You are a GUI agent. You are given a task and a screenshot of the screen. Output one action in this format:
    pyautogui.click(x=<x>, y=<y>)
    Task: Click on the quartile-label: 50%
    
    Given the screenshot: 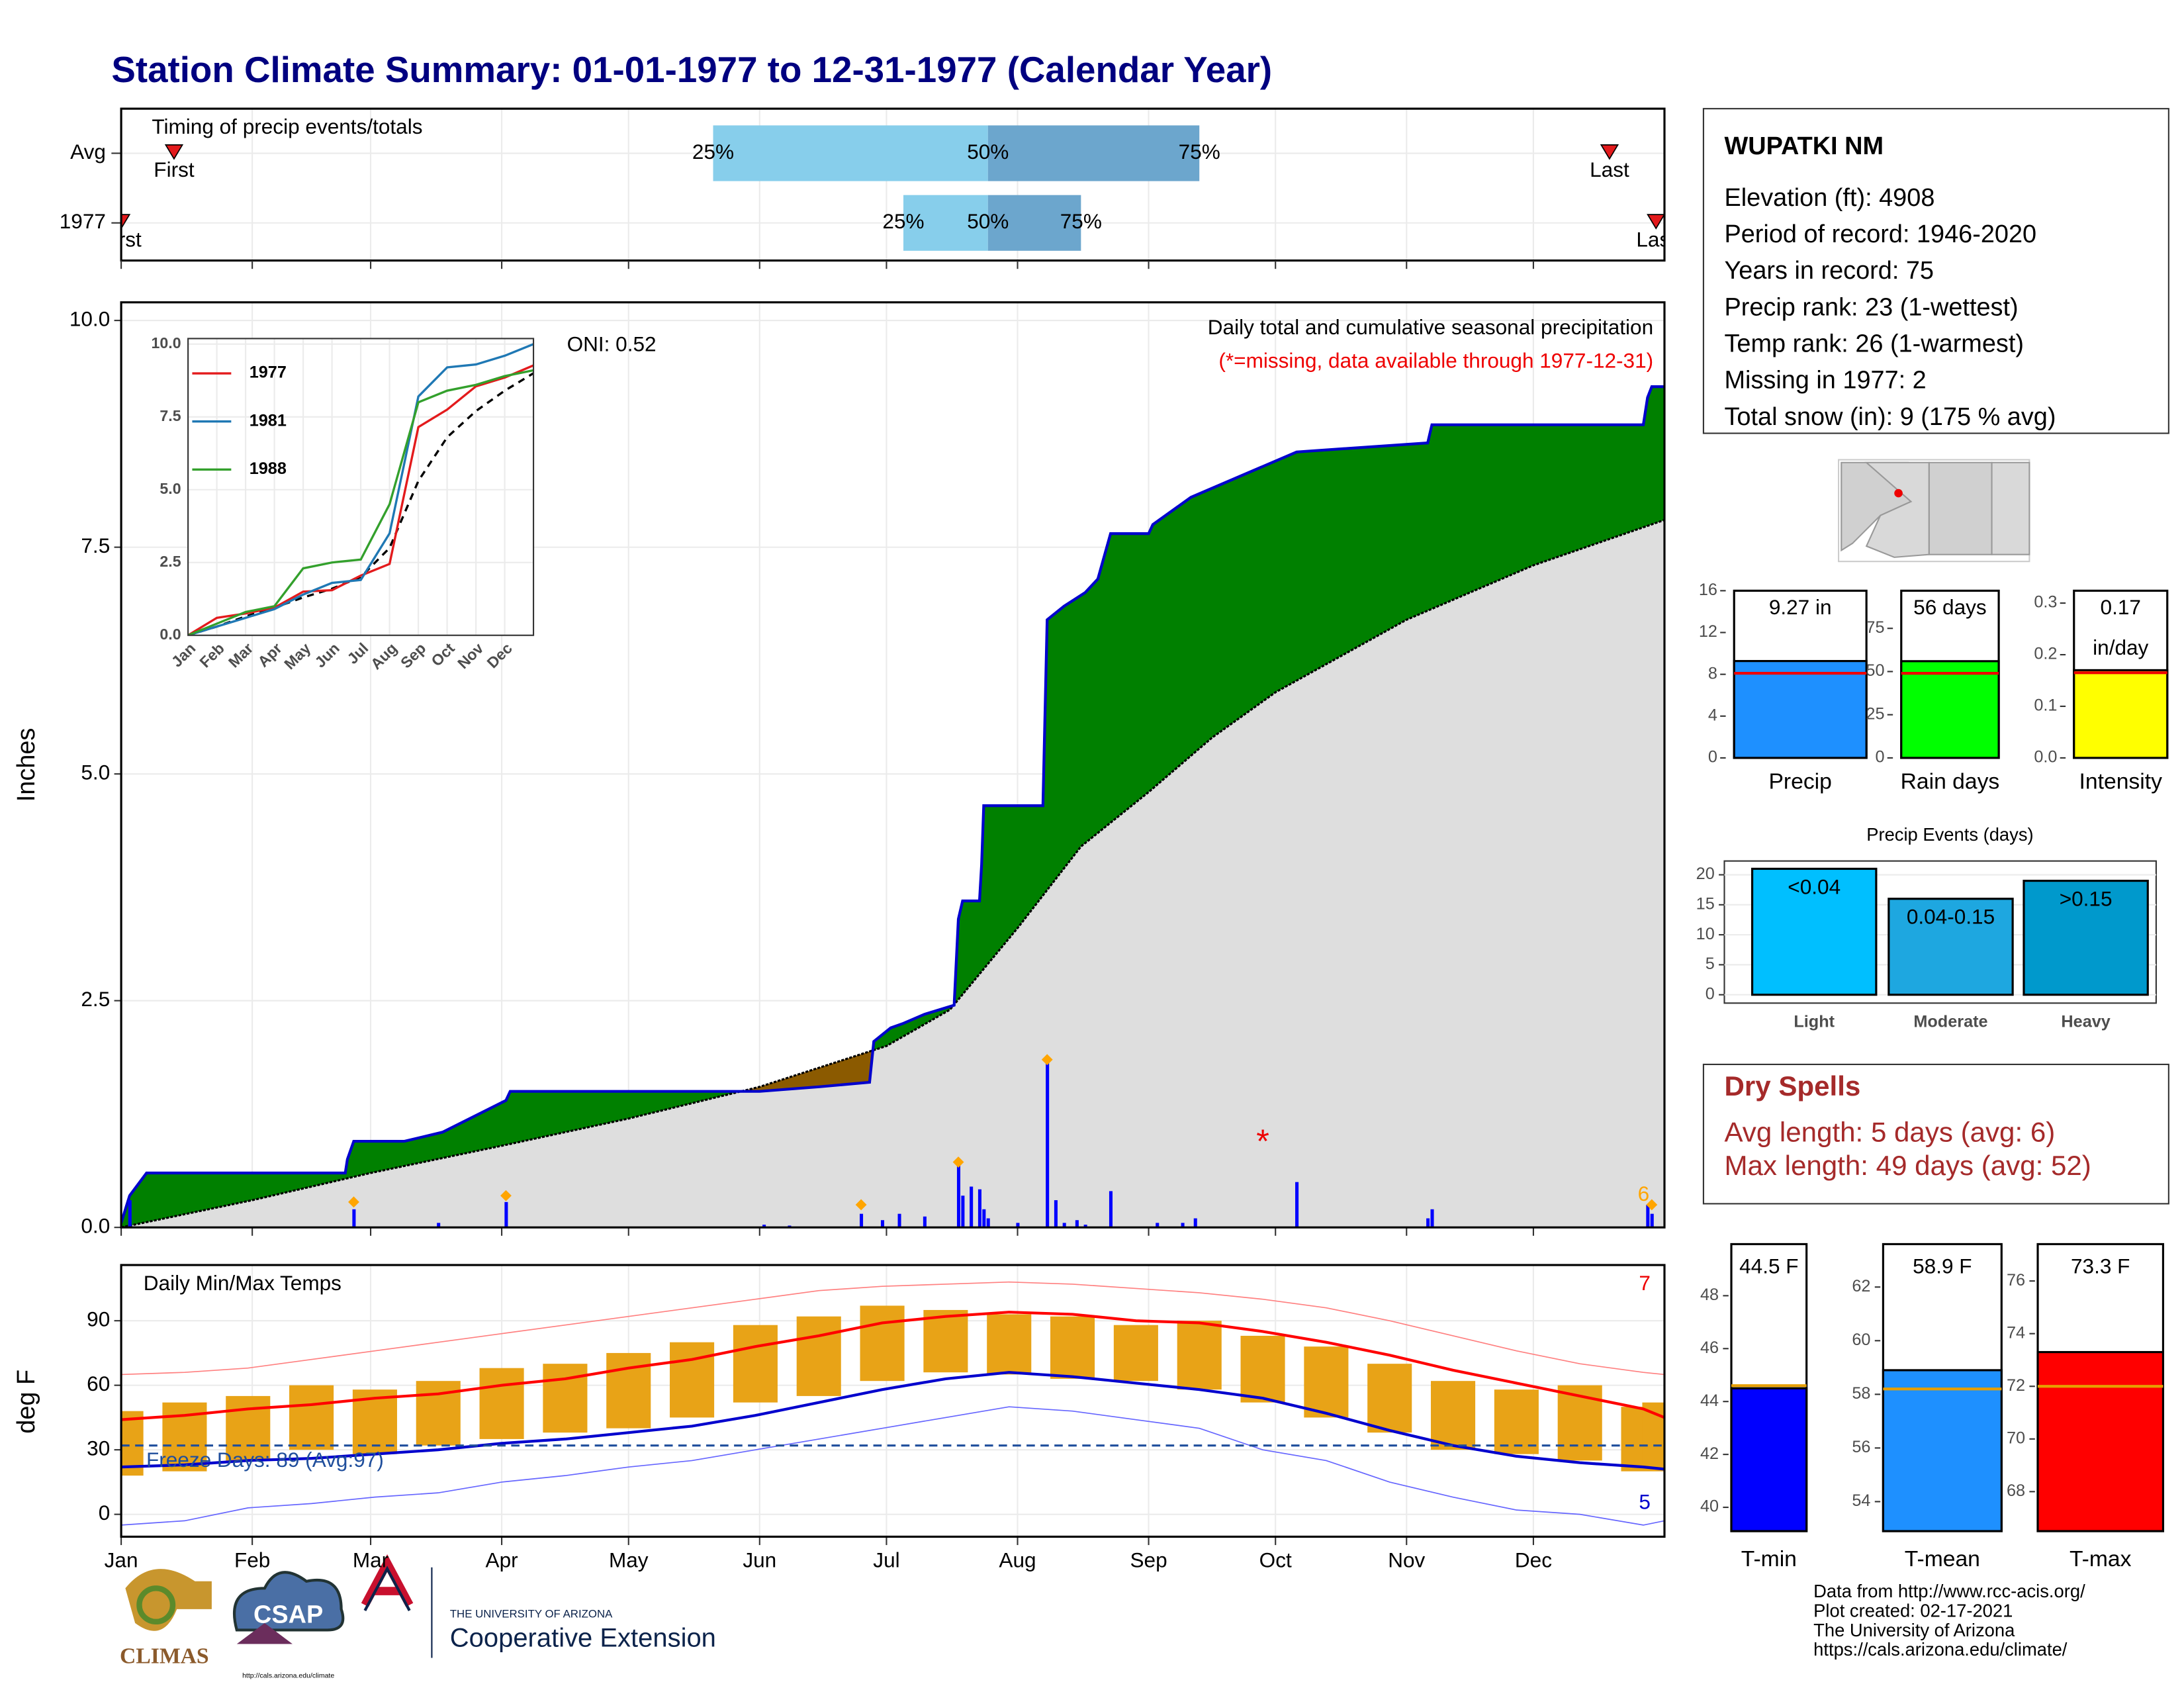 What is the action you would take?
    pyautogui.click(x=988, y=152)
    